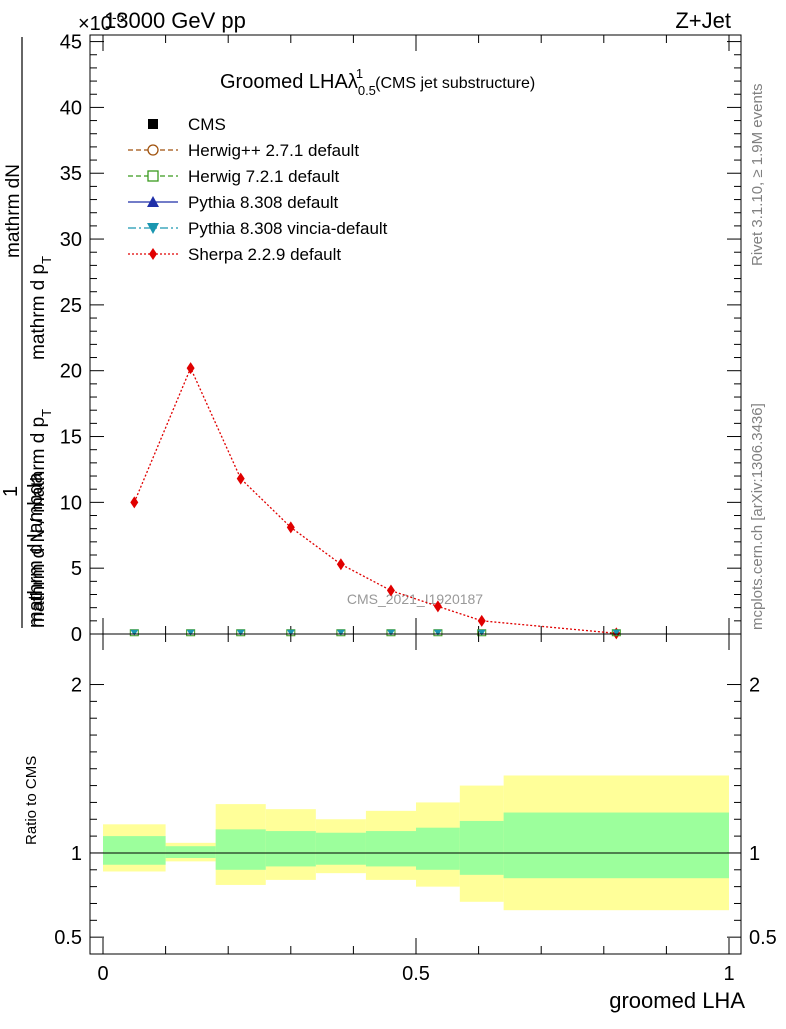 The image size is (786, 1029). I want to click on ylabel-num: mathrm dN, so click(13, 211).